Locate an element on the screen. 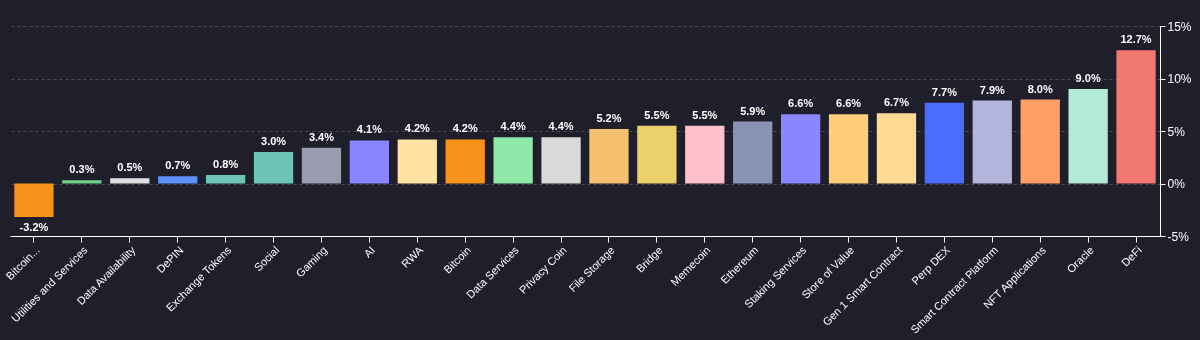 This screenshot has height=340, width=1200. data-label: 0.3% is located at coordinates (82, 169).